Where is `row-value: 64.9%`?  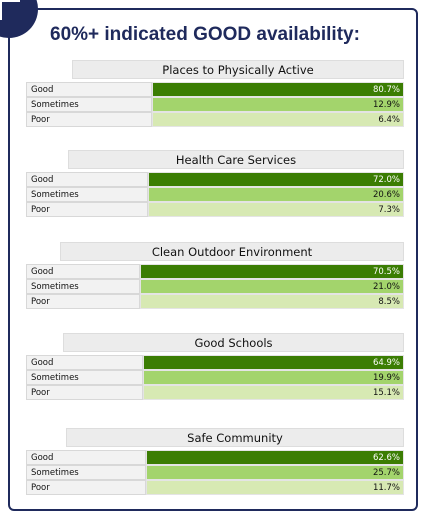 row-value: 64.9% is located at coordinates (273, 362).